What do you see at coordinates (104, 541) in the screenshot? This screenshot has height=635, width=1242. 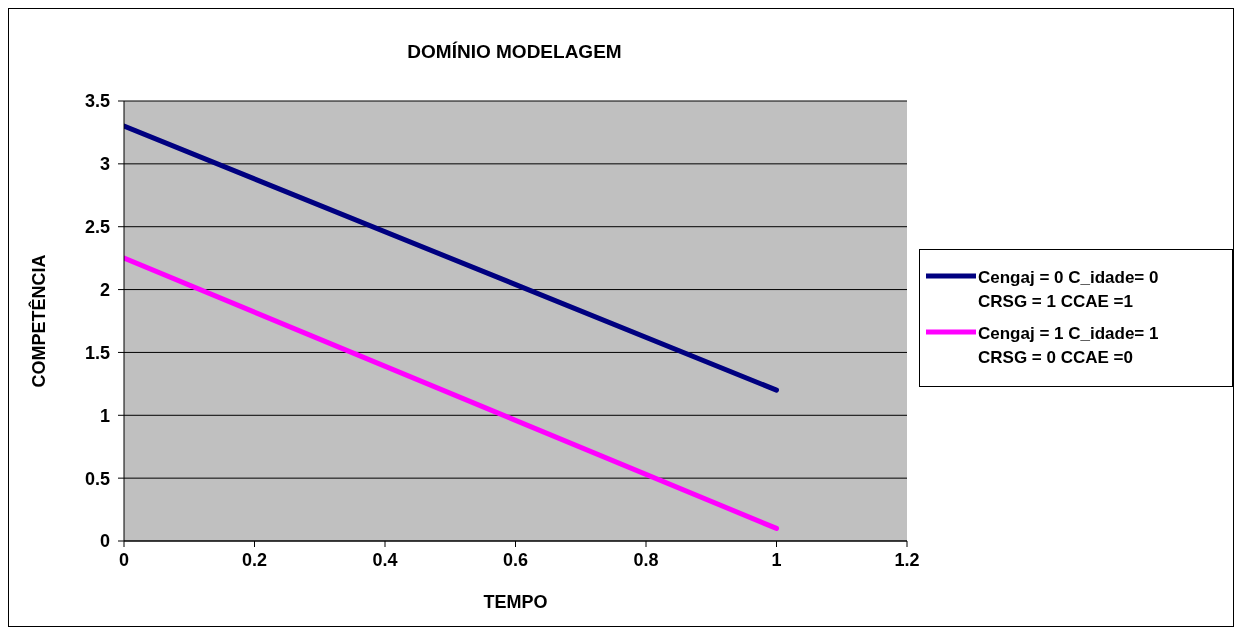 I see `y-tick-label: 0` at bounding box center [104, 541].